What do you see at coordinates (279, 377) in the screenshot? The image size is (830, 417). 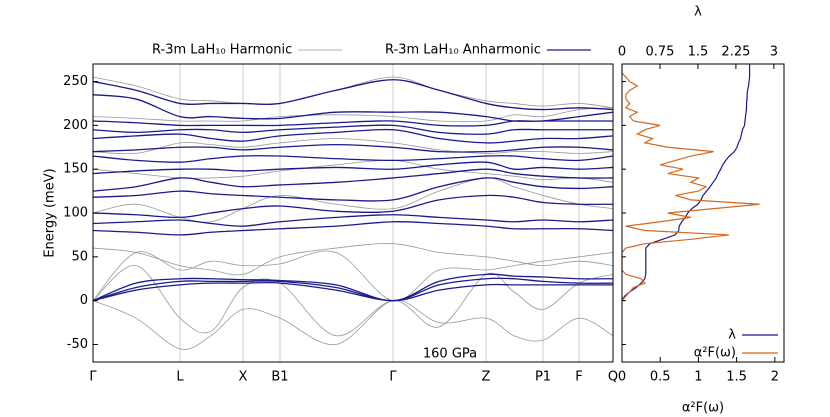 I see `x-tick-label: B1` at bounding box center [279, 377].